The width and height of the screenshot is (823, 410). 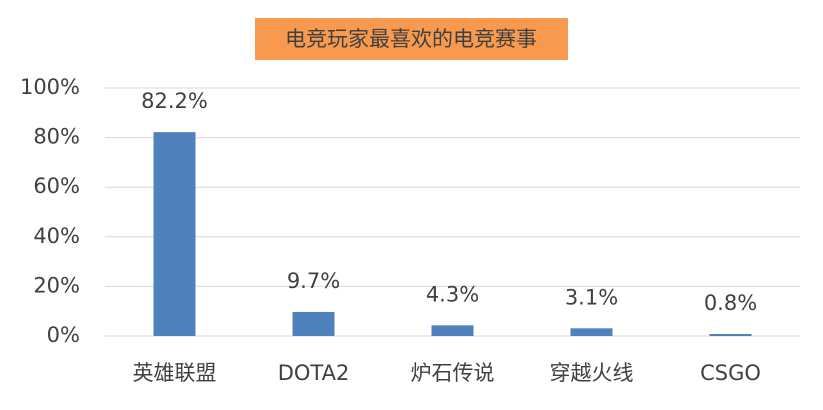 I want to click on y-tick-label: 0%, so click(x=63, y=335).